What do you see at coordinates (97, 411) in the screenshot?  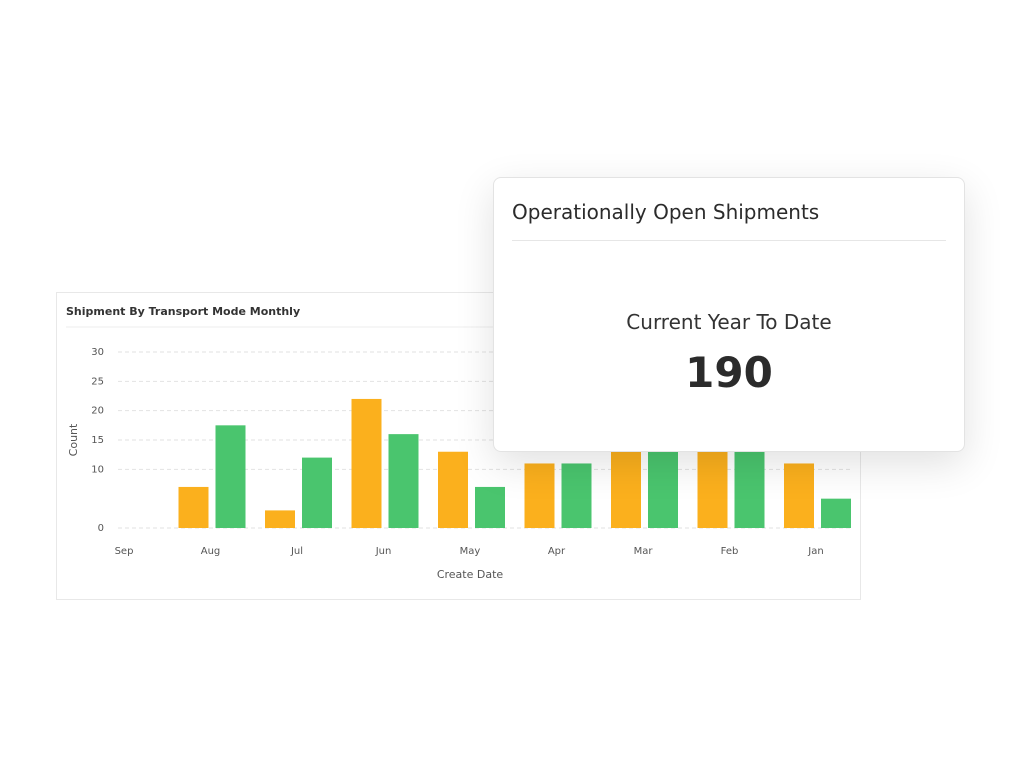 I see `y-tick-label: 20` at bounding box center [97, 411].